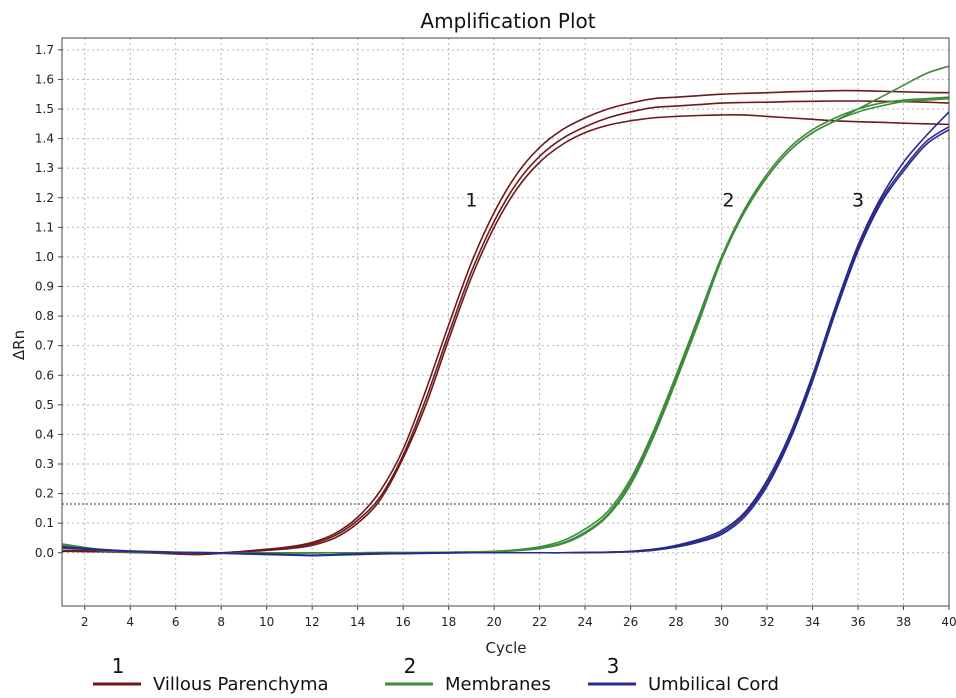 The image size is (956, 698). What do you see at coordinates (221, 622) in the screenshot?
I see `x-tick-label: 8` at bounding box center [221, 622].